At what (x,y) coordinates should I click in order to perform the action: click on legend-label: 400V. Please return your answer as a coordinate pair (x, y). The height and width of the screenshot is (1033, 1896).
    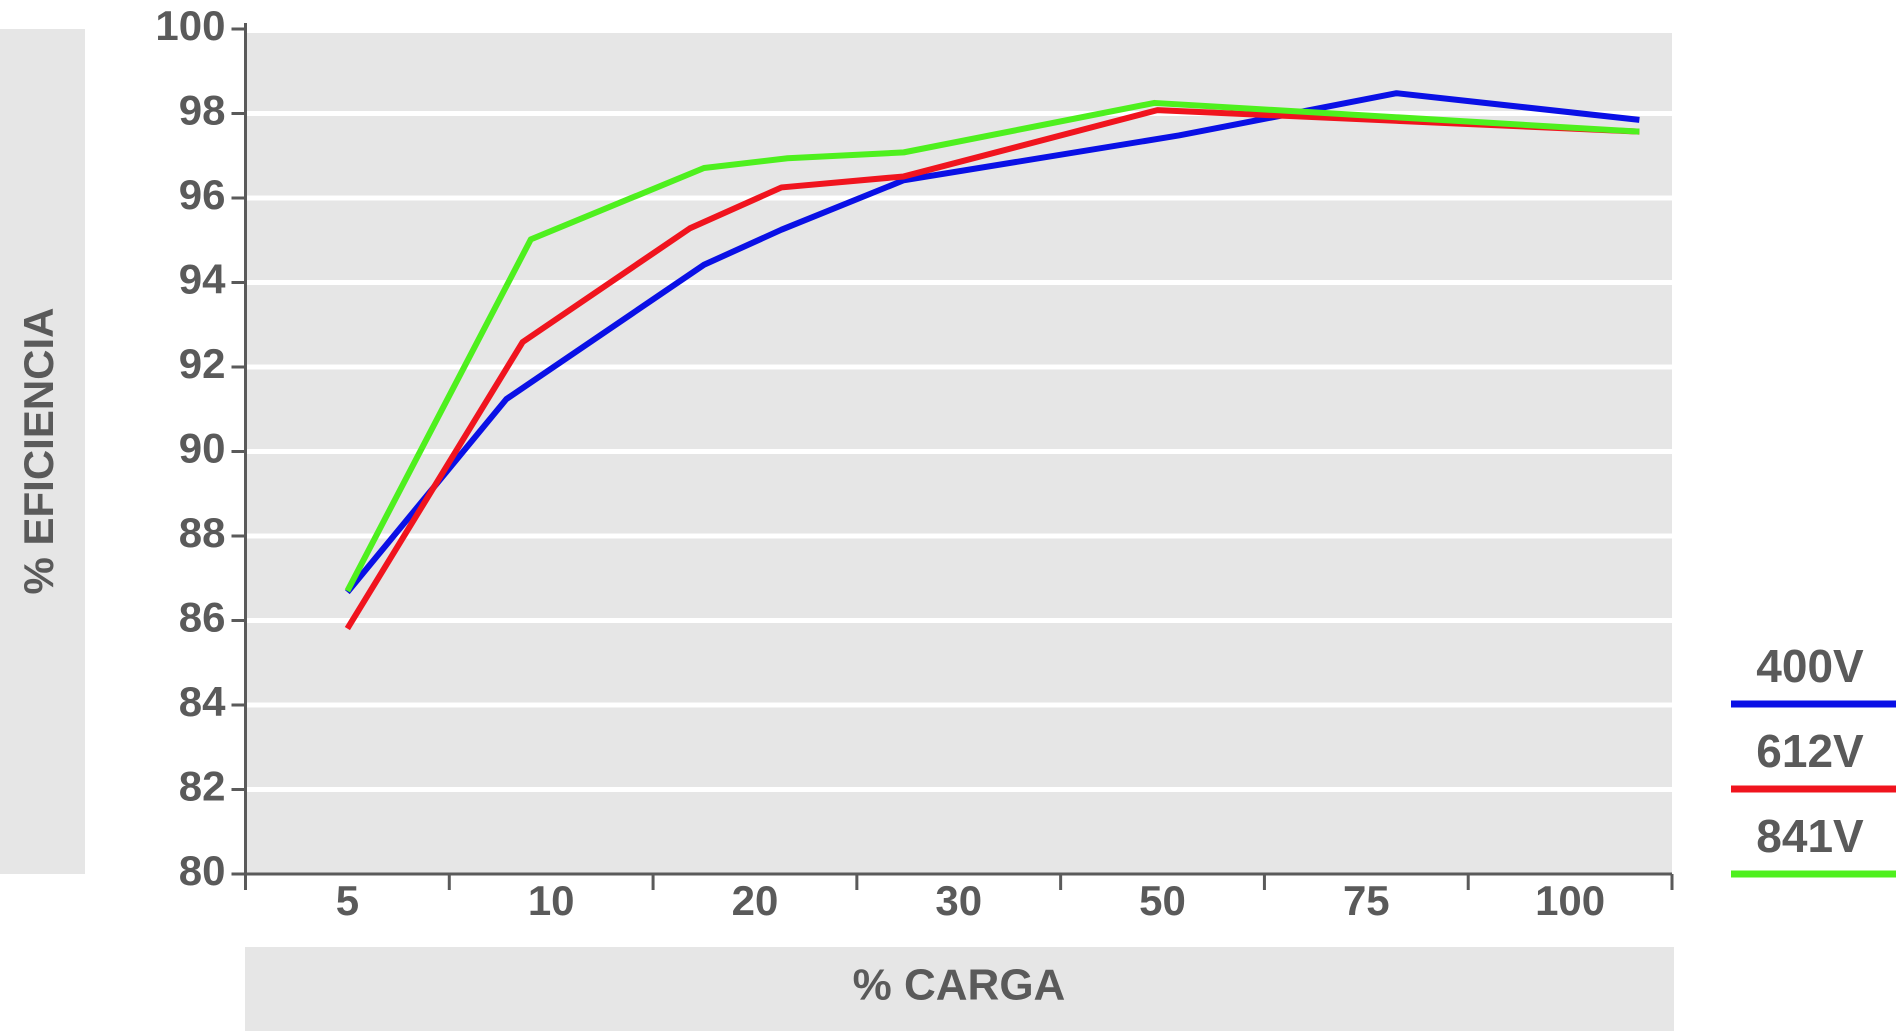
    Looking at the image, I should click on (1810, 666).